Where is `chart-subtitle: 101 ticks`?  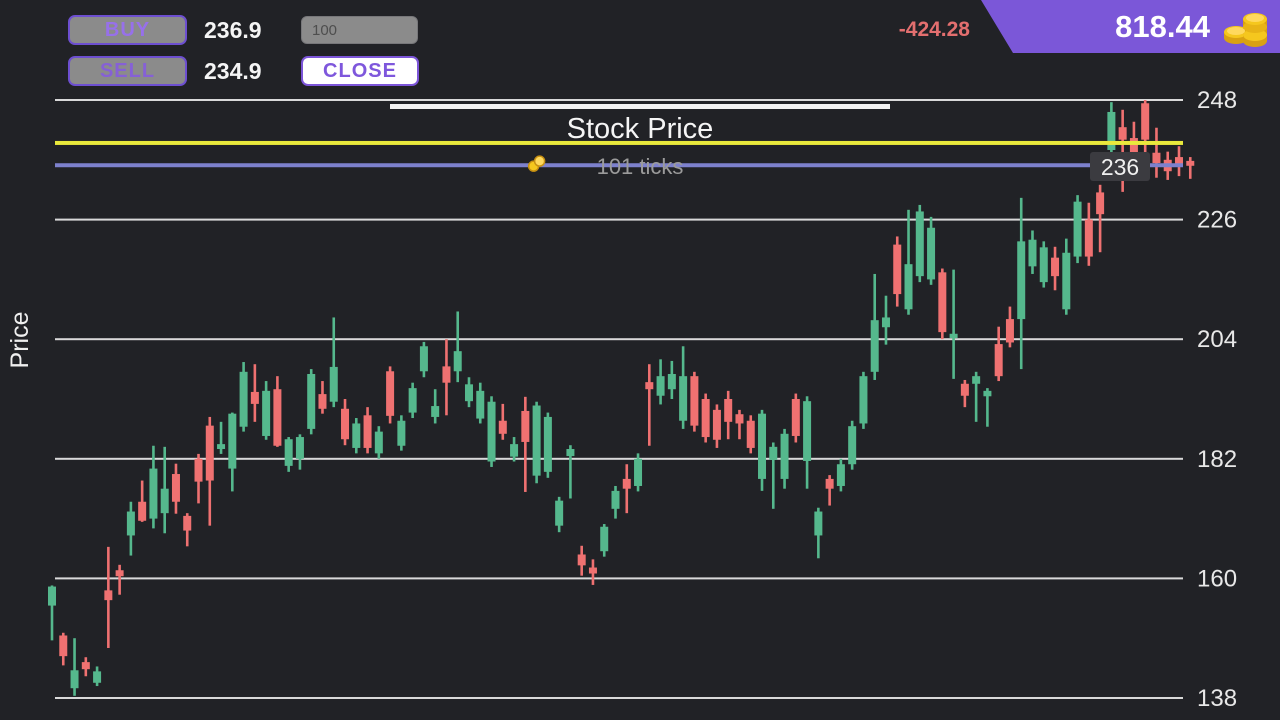
chart-subtitle: 101 ticks is located at coordinates (640, 166).